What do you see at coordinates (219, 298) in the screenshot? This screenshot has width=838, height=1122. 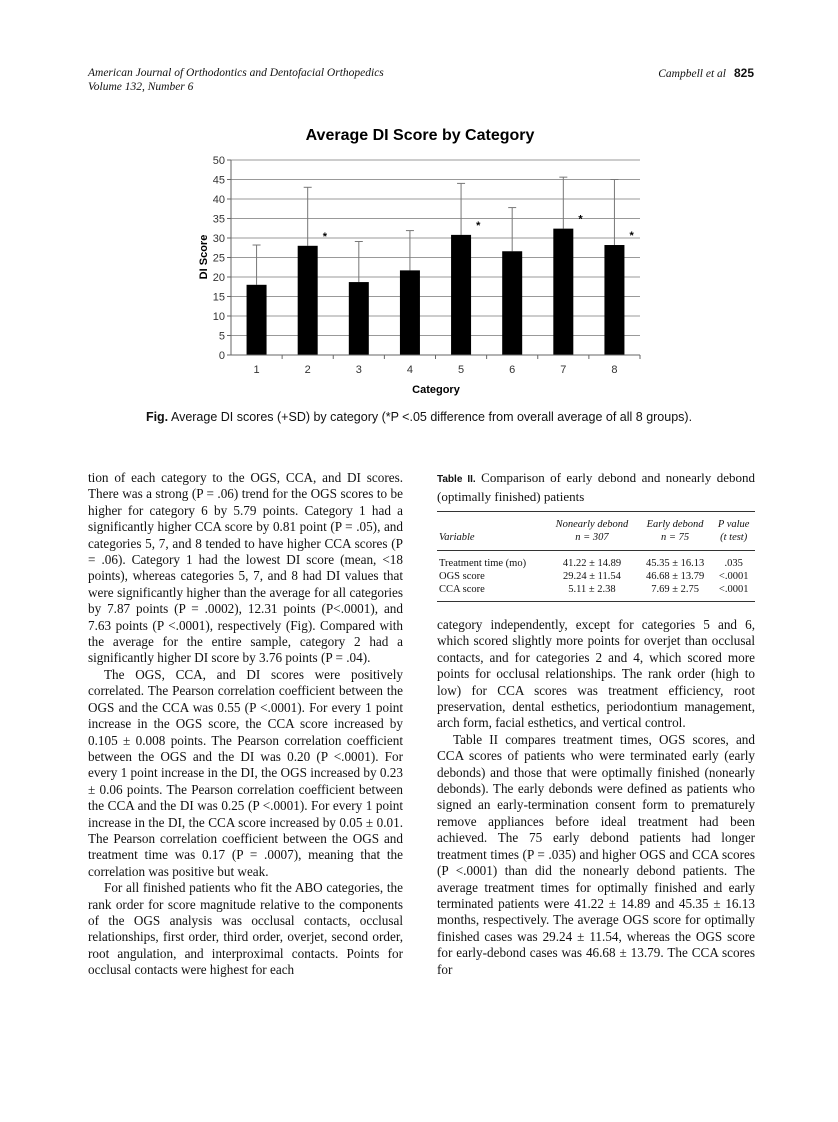 I see `y-tick-label: 15` at bounding box center [219, 298].